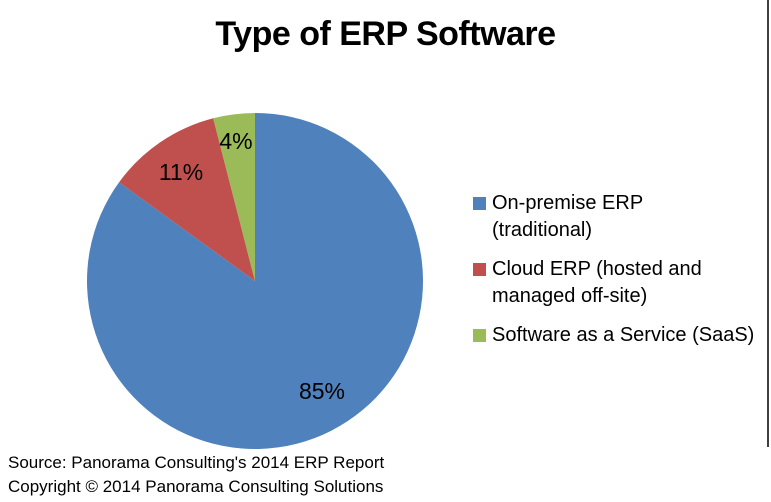  I want to click on legend-item-cloud: Cloud ERP (hosted and managed off-site), so click(621, 283).